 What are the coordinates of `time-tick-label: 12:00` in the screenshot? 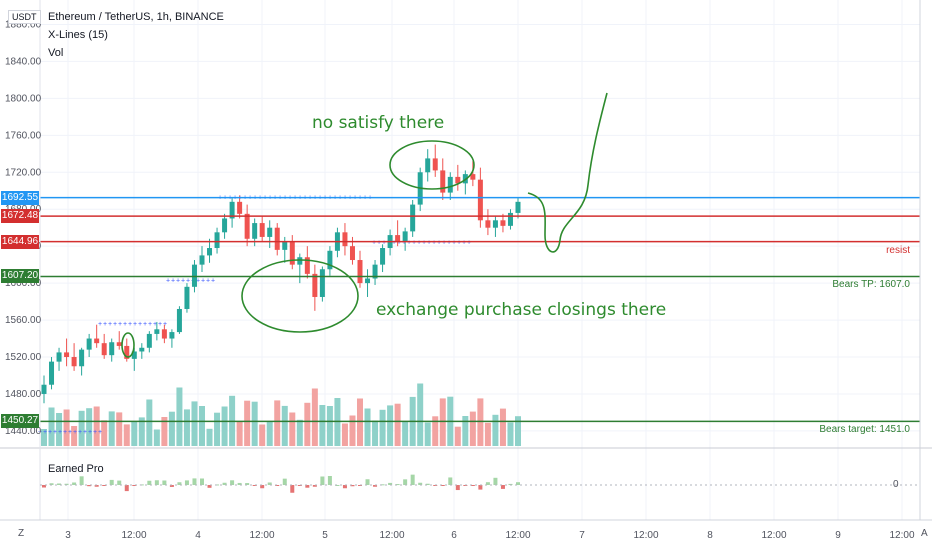 It's located at (391, 535).